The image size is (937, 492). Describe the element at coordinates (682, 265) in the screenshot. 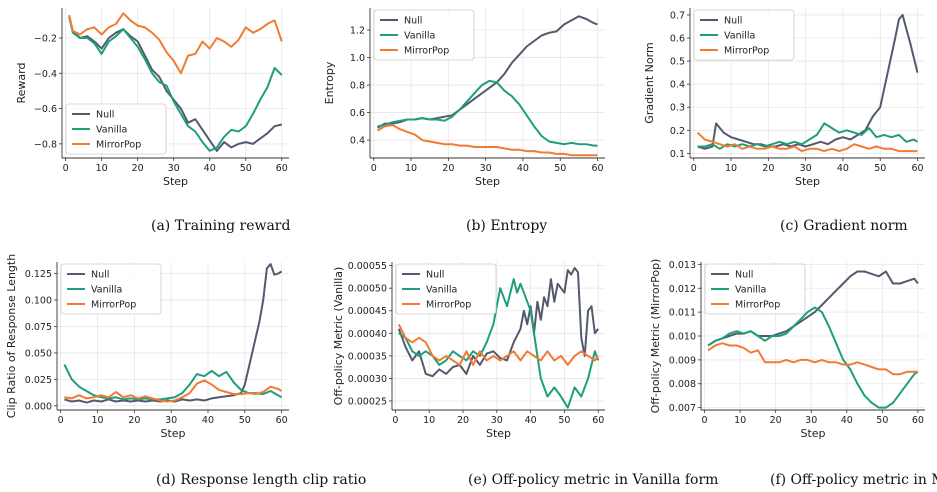

I see `y-tick-label: 0.013` at that location.